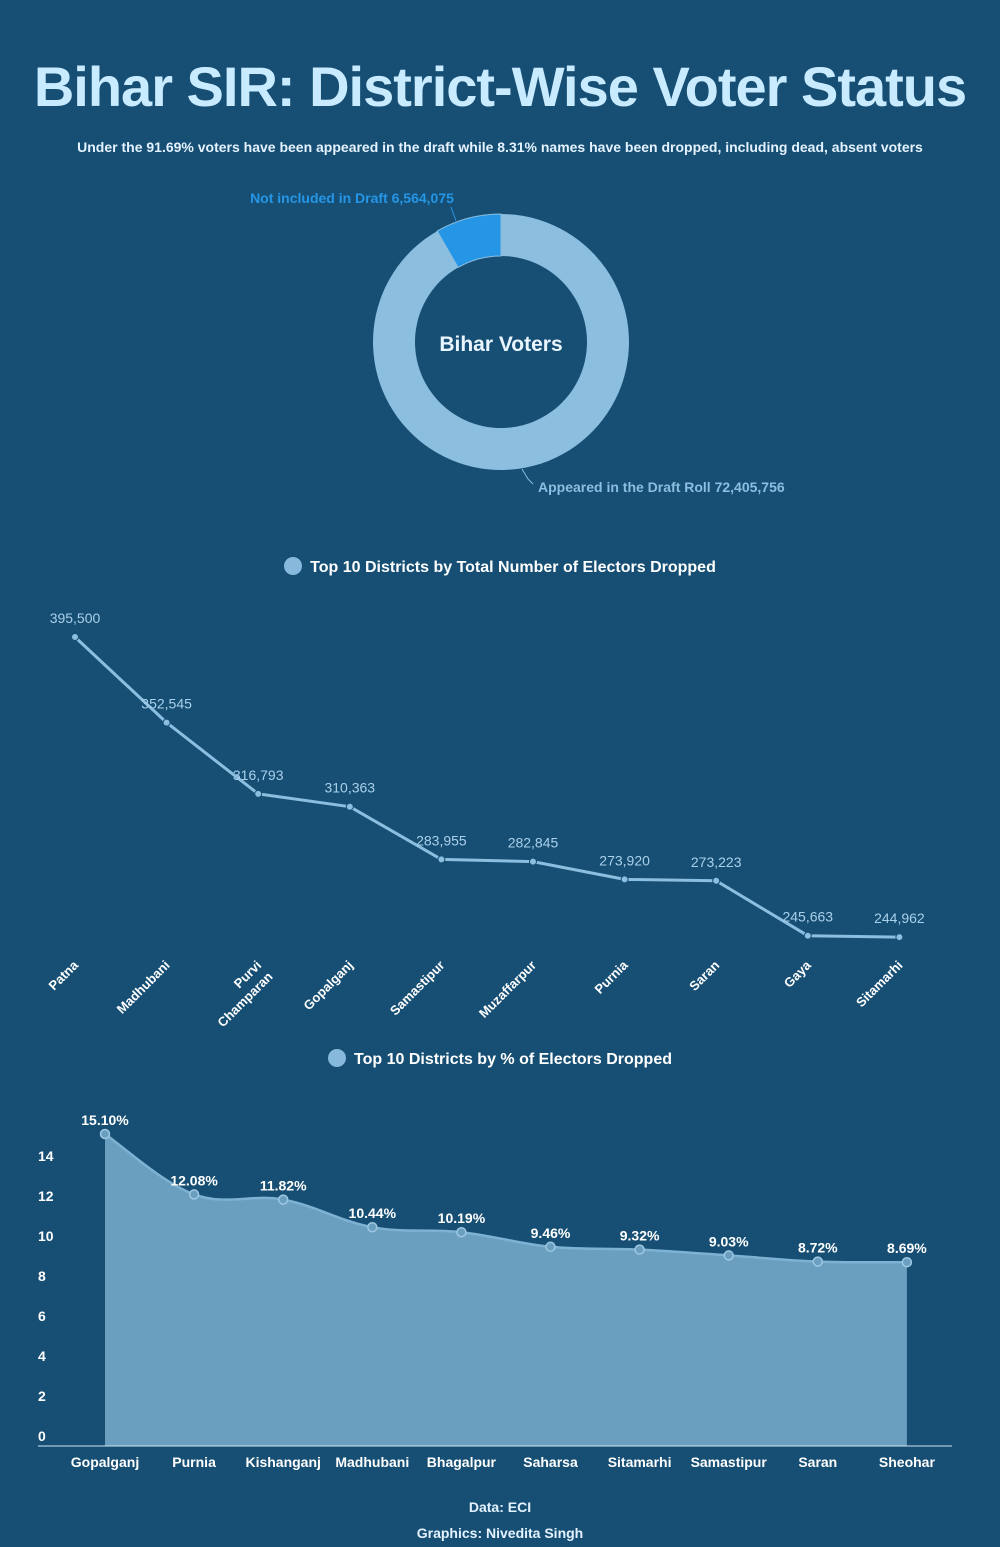 This screenshot has width=1000, height=1547. Describe the element at coordinates (550, 1247) in the screenshot. I see `area-point-saharsa` at that location.